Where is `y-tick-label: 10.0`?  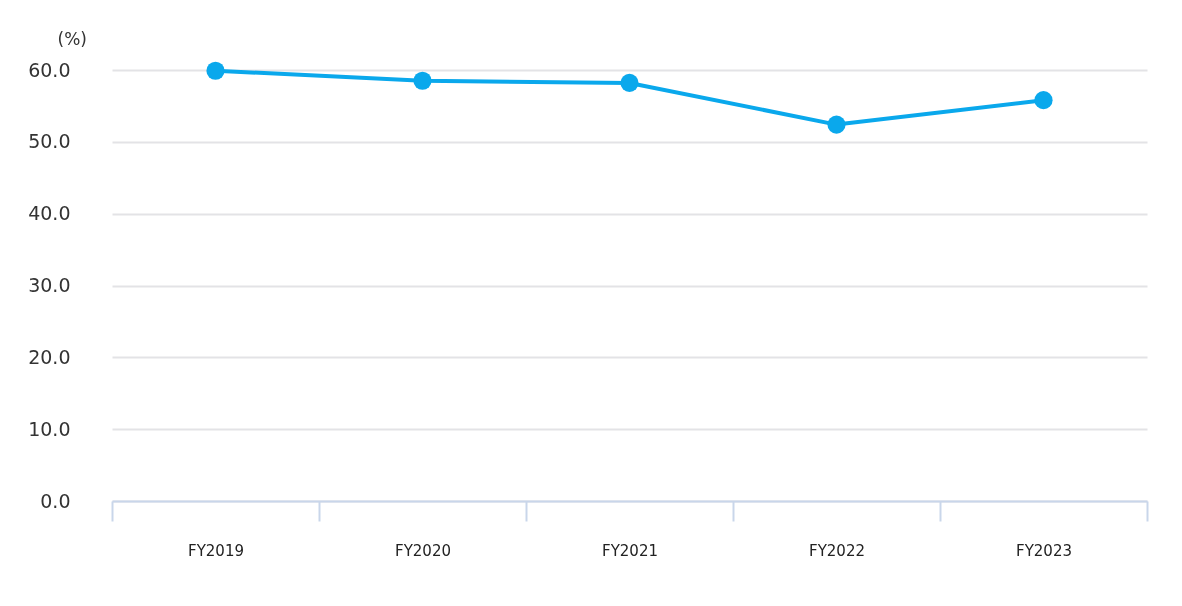
y-tick-label: 10.0 is located at coordinates (49, 428).